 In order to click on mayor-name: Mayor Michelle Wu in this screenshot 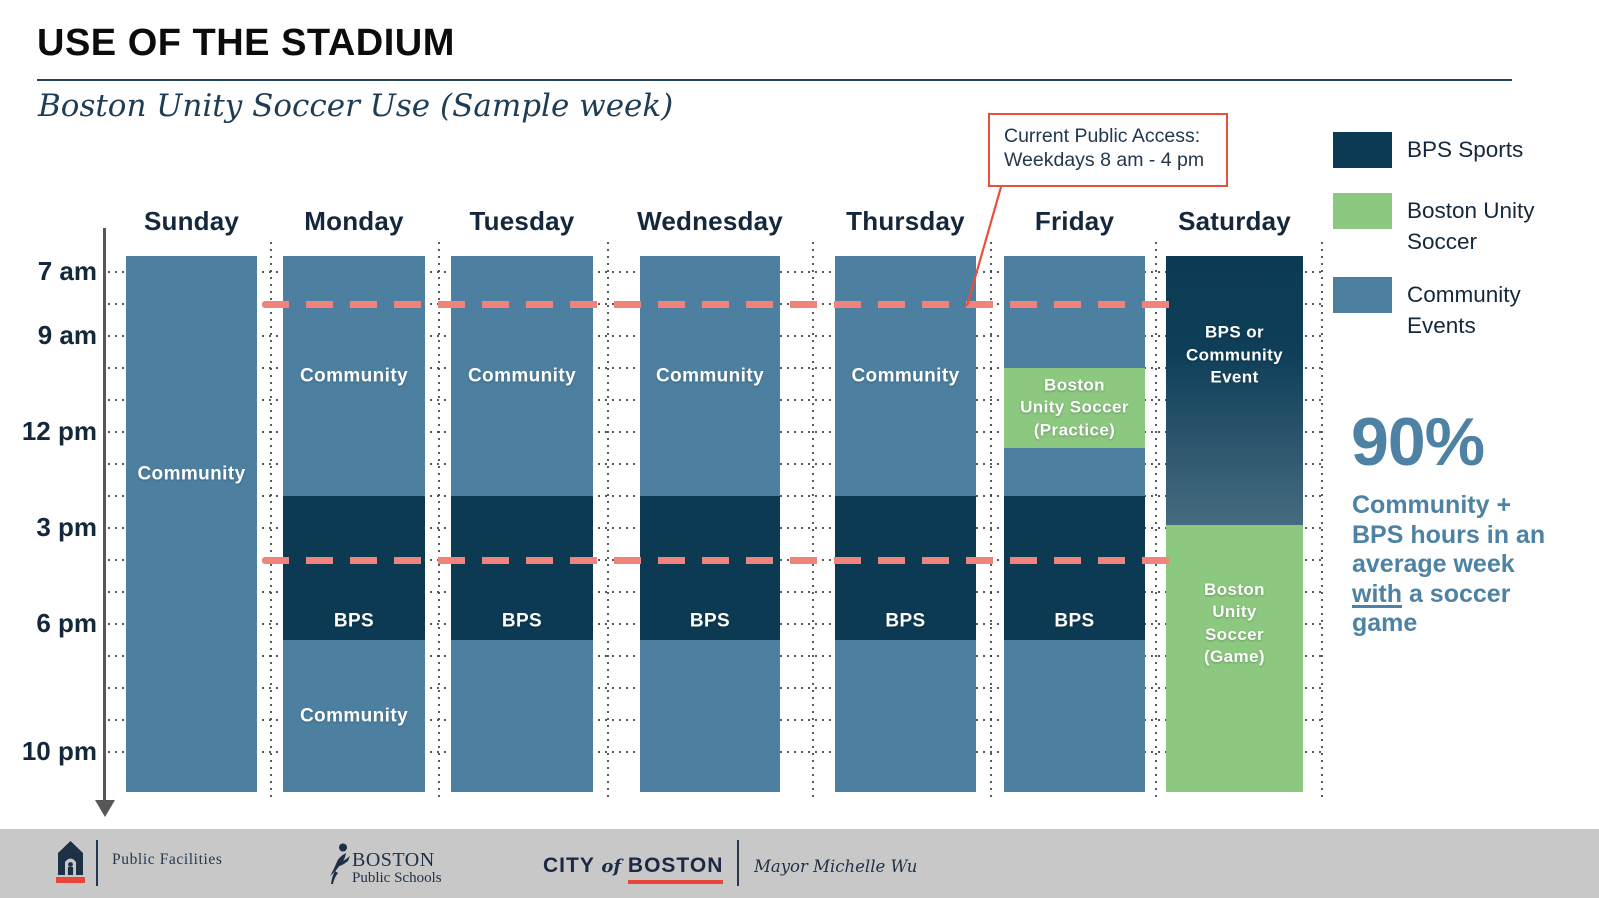, I will do `click(836, 866)`.